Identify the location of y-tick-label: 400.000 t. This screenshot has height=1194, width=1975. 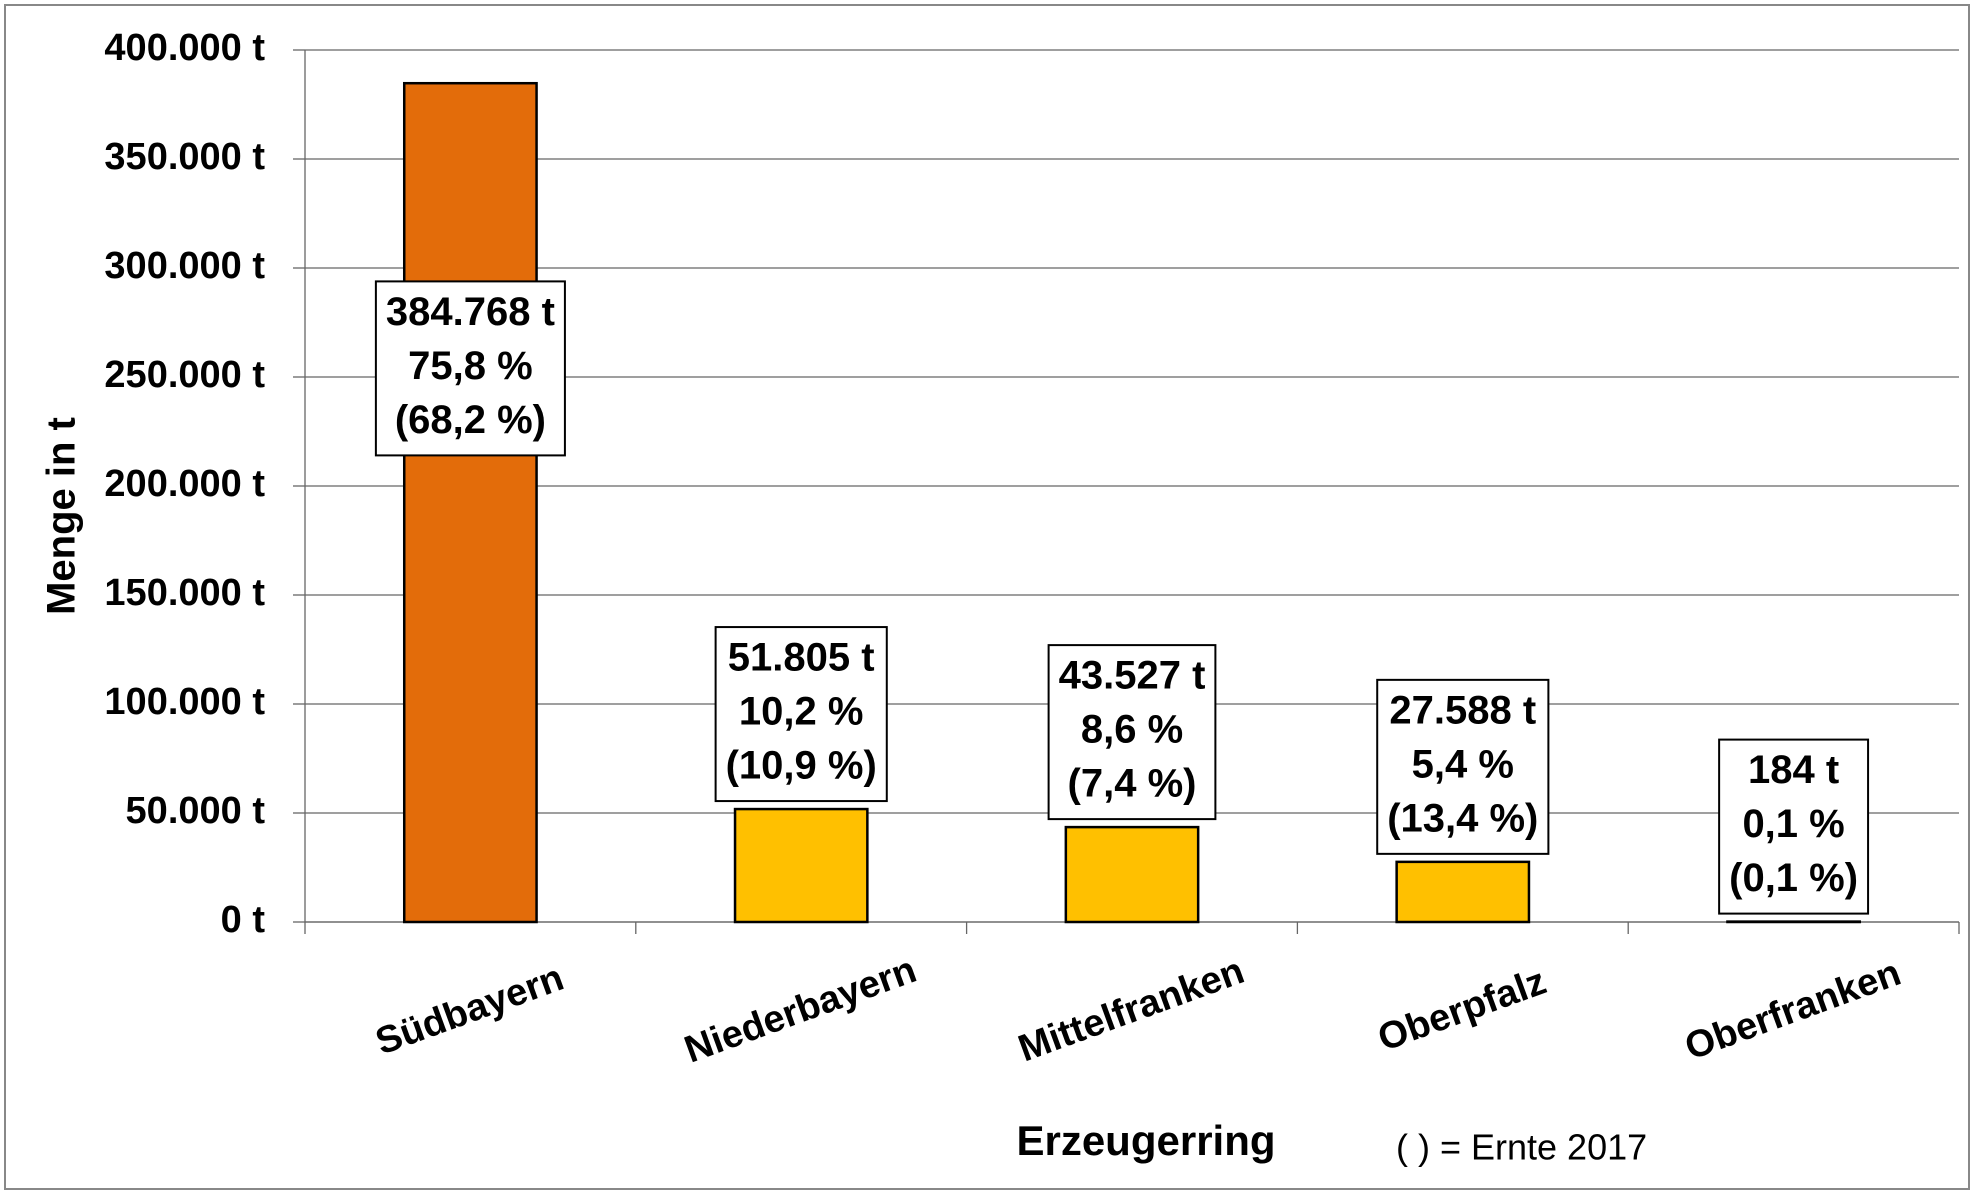
(184, 48).